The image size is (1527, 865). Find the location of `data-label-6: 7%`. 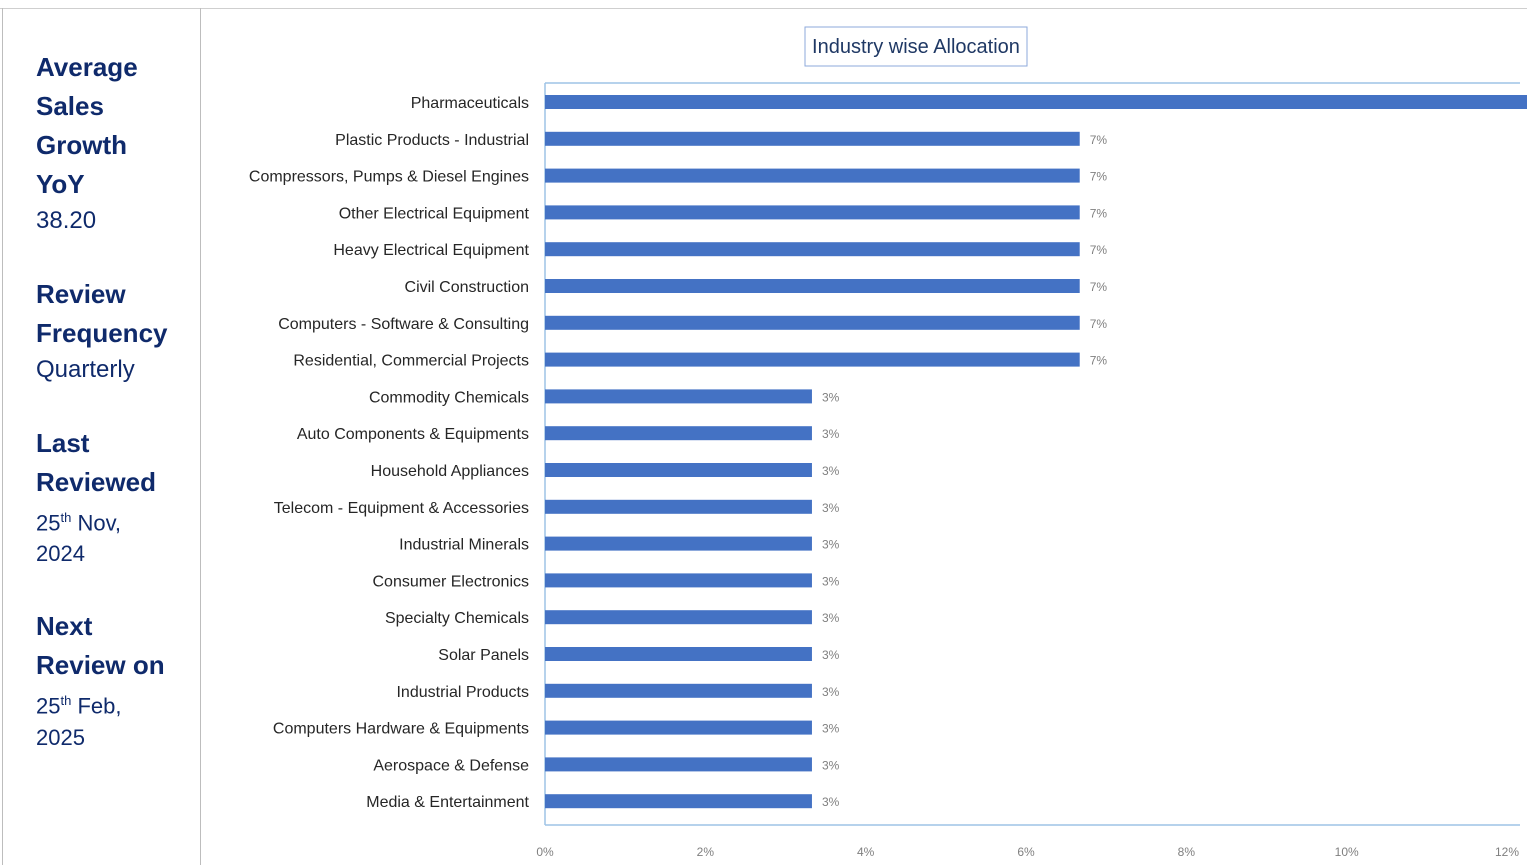

data-label-6: 7% is located at coordinates (1099, 287).